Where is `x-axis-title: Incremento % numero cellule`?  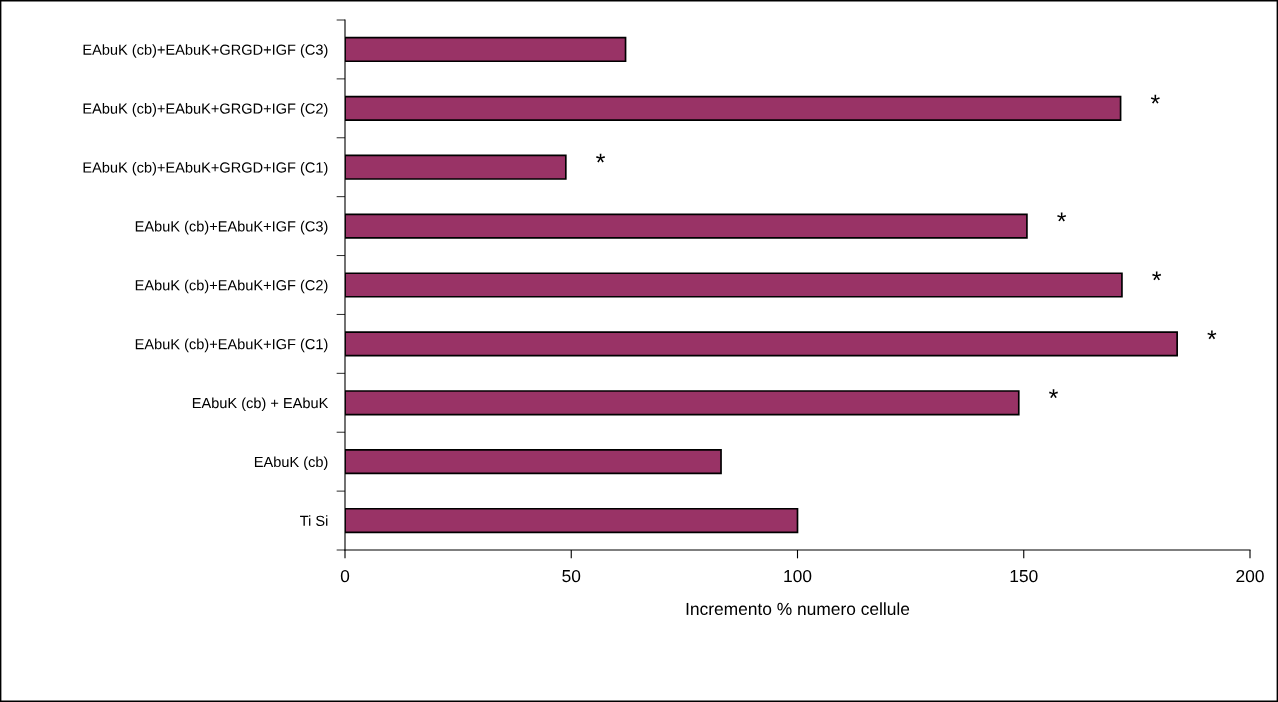
x-axis-title: Incremento % numero cellule is located at coordinates (798, 609).